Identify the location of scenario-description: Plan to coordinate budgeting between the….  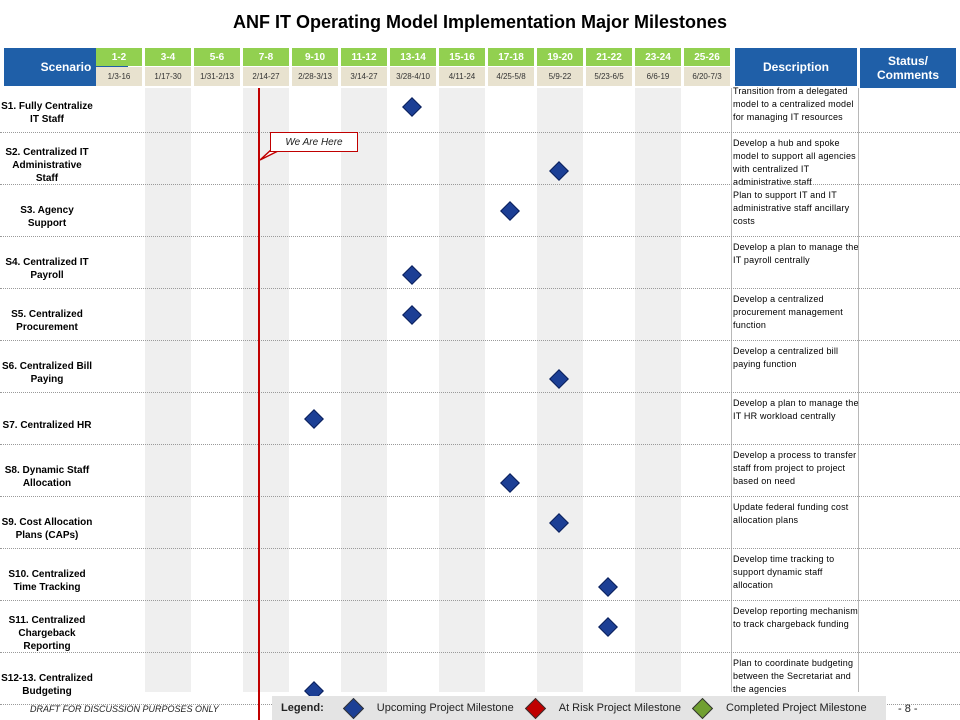
(793, 676).